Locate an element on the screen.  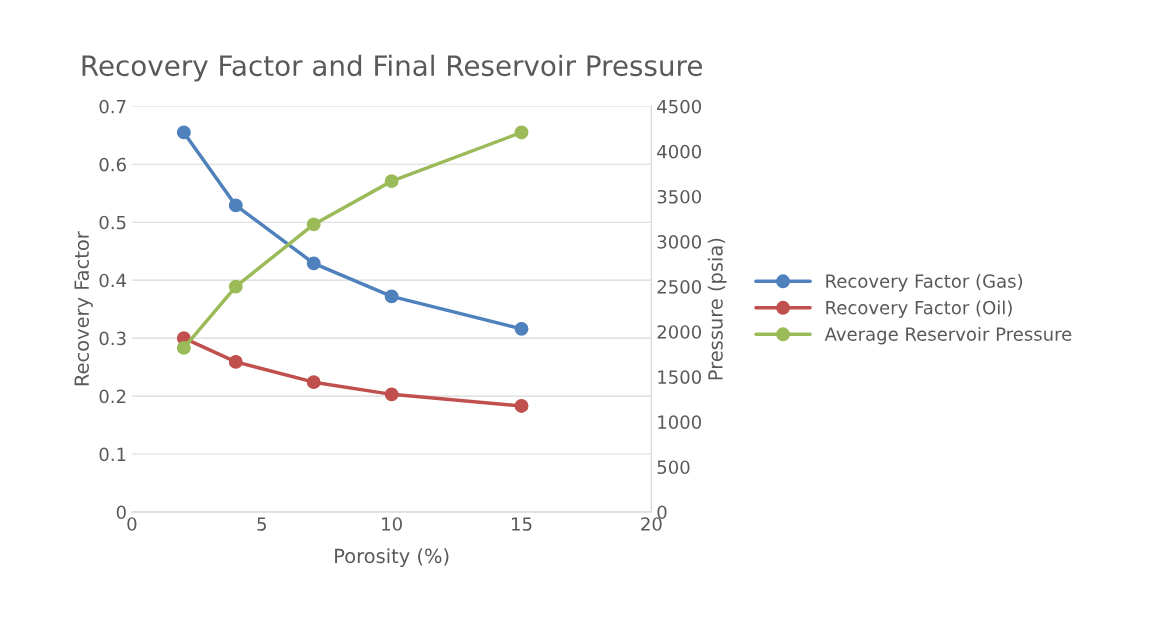
legend-label: Recovery Factor (Gas) is located at coordinates (924, 282).